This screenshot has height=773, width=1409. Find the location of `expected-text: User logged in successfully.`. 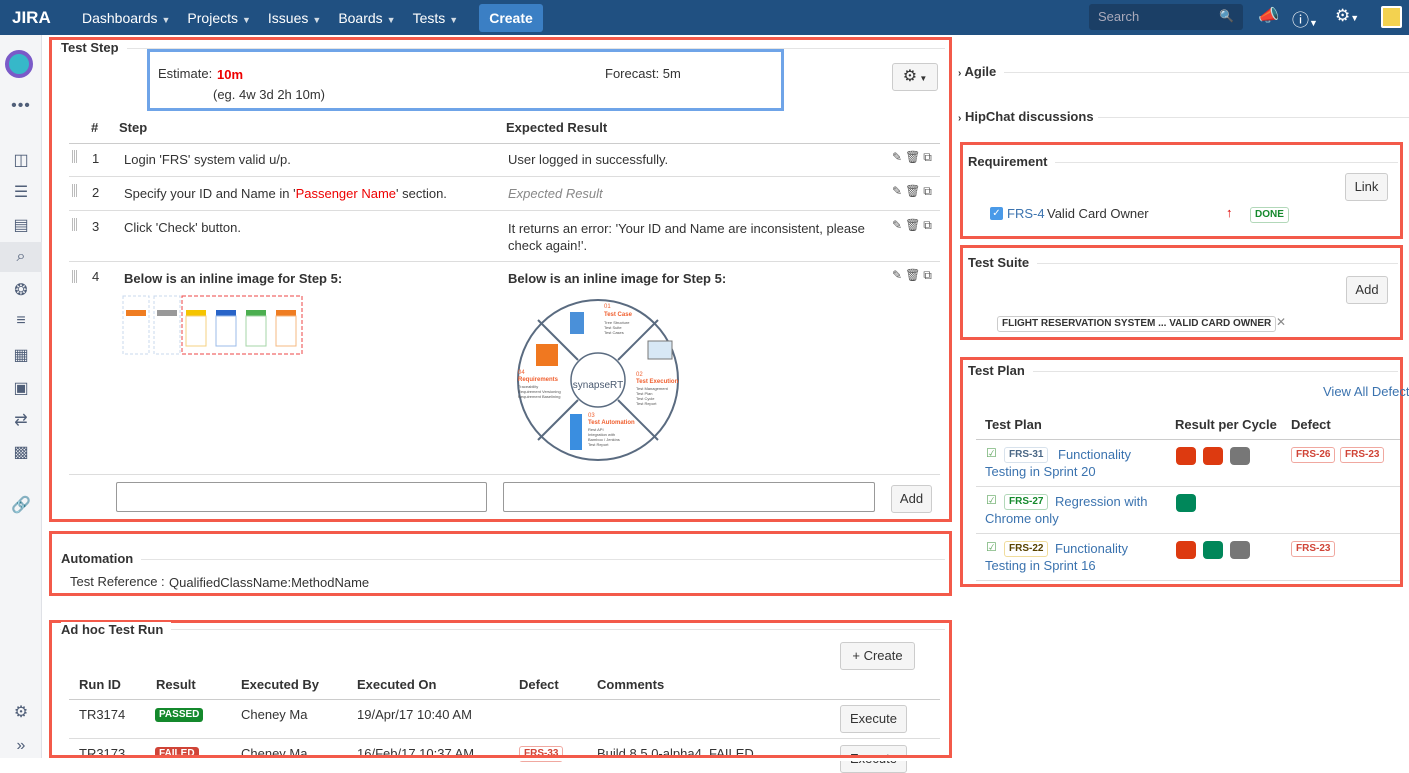

expected-text: User logged in successfully. is located at coordinates (588, 159).